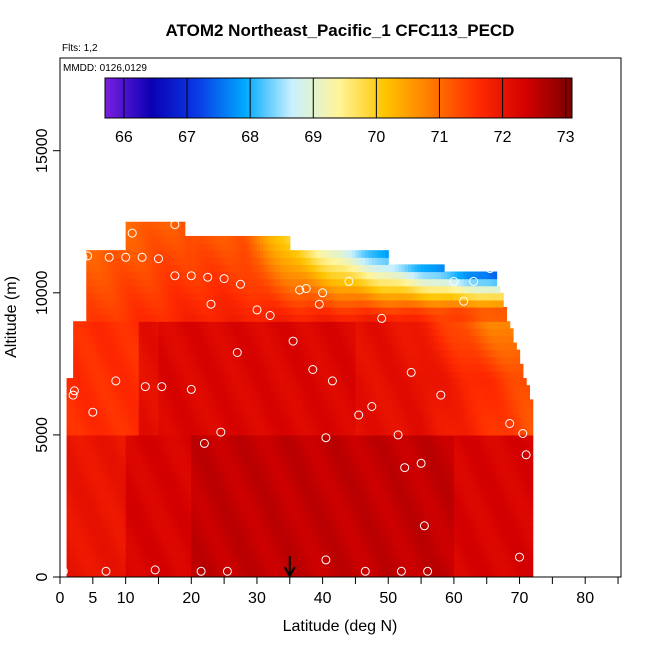 The width and height of the screenshot is (650, 650). Describe the element at coordinates (80, 48) in the screenshot. I see `flights-label: Flts: 1,2` at that location.